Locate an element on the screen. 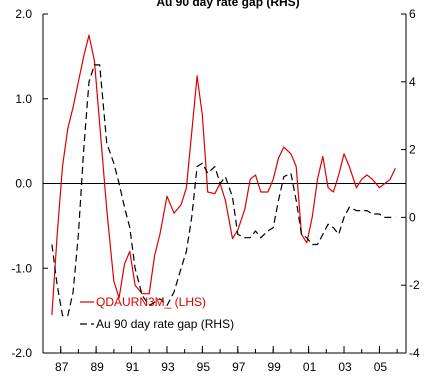 This screenshot has height=384, width=426. y-left-tick-label: -2.0 is located at coordinates (21, 353).